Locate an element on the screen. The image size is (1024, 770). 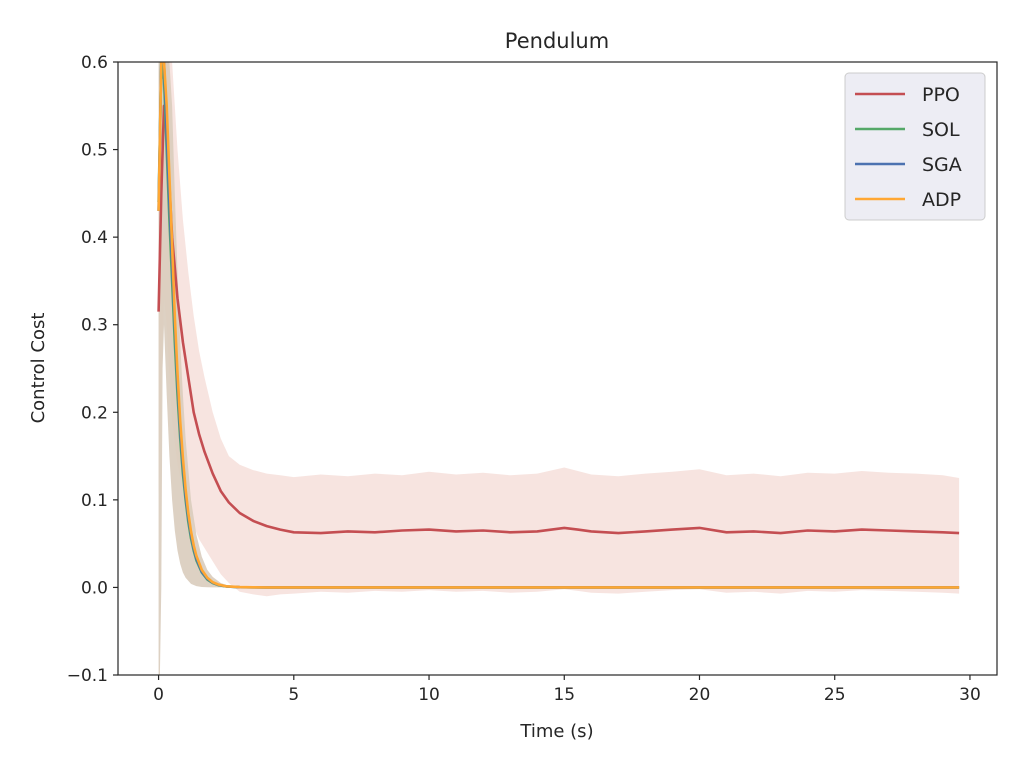
x-tick-label: 25 is located at coordinates (835, 695).